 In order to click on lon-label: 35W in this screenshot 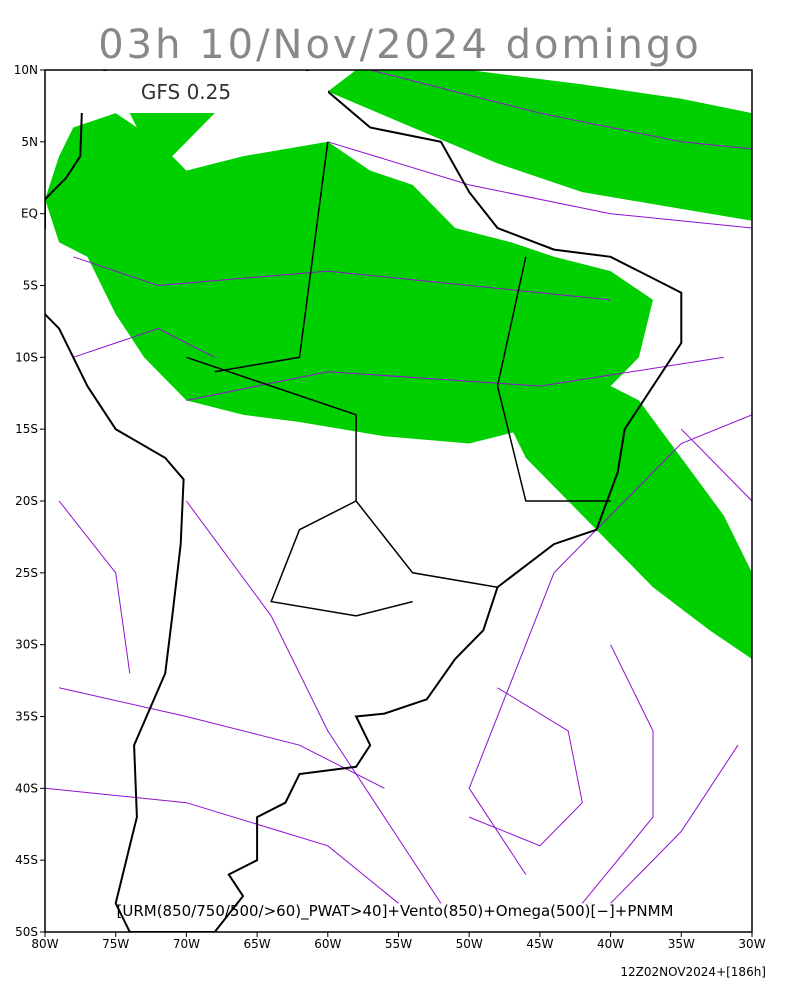, I will do `click(681, 944)`.